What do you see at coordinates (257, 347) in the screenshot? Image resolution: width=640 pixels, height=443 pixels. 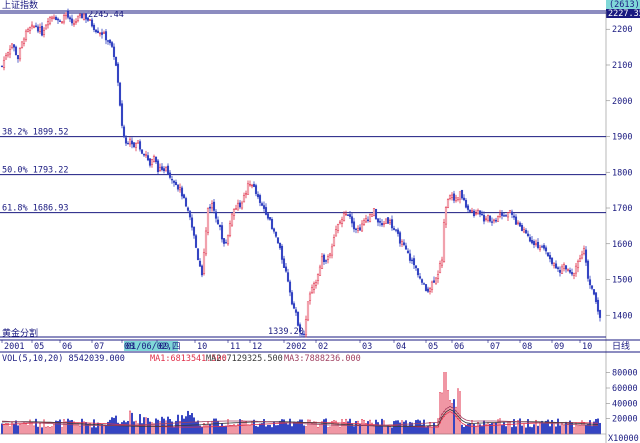 I see `time-label-8: 12` at bounding box center [257, 347].